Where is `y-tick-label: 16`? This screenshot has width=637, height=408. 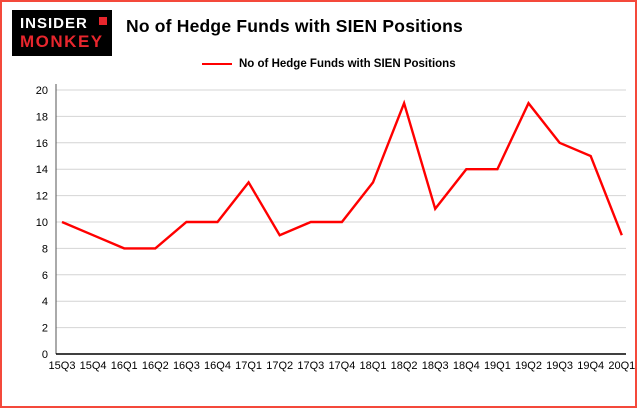 y-tick-label: 16 is located at coordinates (42, 144).